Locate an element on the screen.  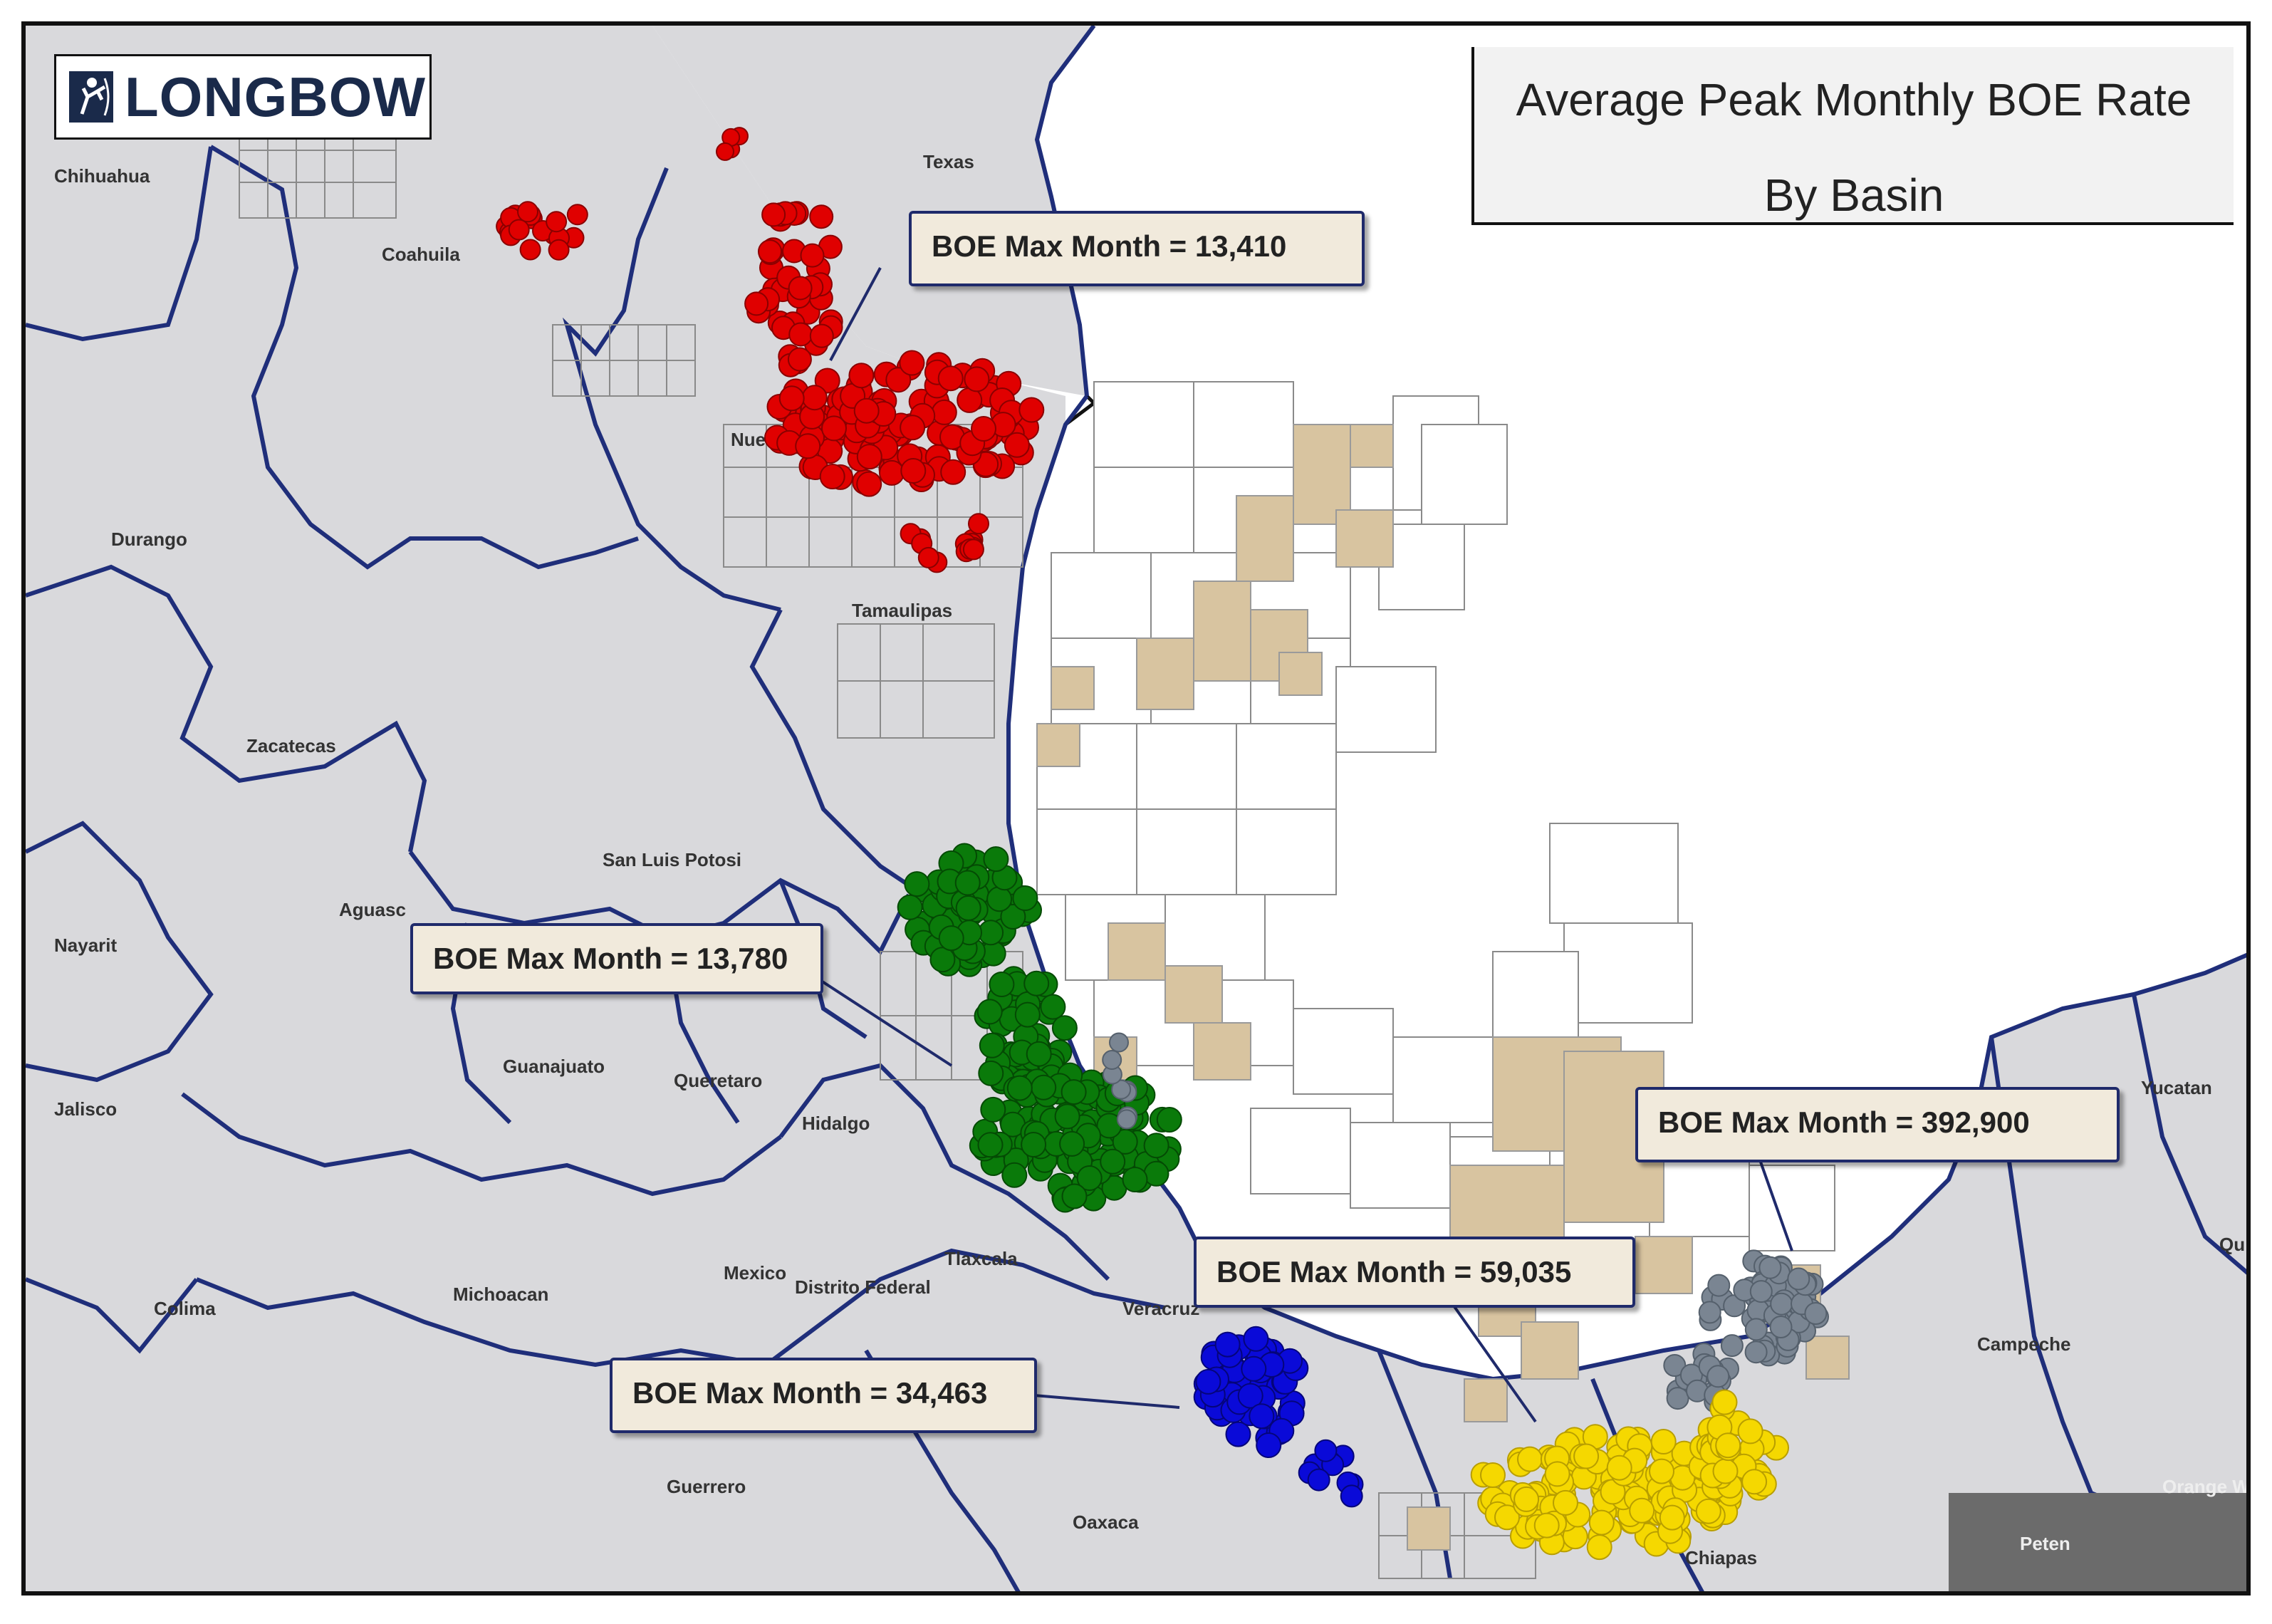
state-label: Aguasc is located at coordinates (372, 909).